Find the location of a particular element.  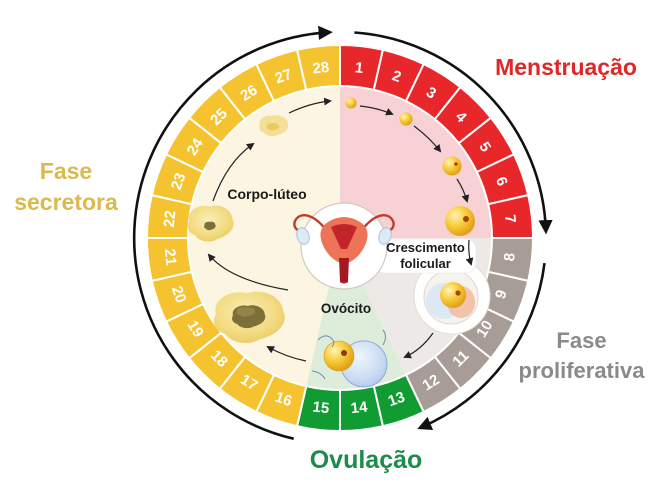

label-crescimento-folicular: Crescimento folicular is located at coordinates (425, 255).